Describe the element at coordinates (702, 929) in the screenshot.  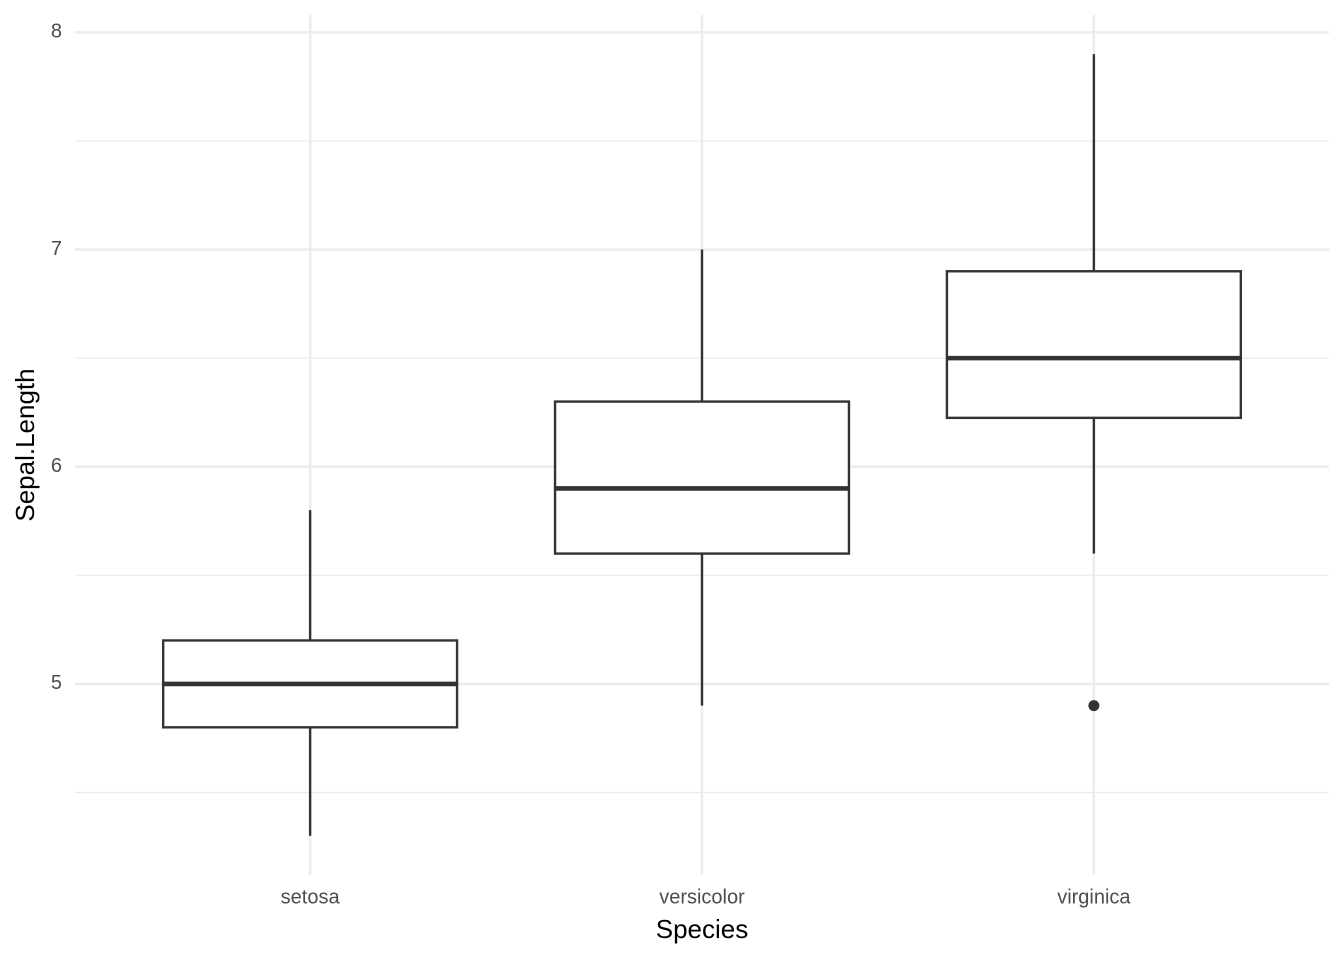
I see `x-axis-title: Species` at that location.